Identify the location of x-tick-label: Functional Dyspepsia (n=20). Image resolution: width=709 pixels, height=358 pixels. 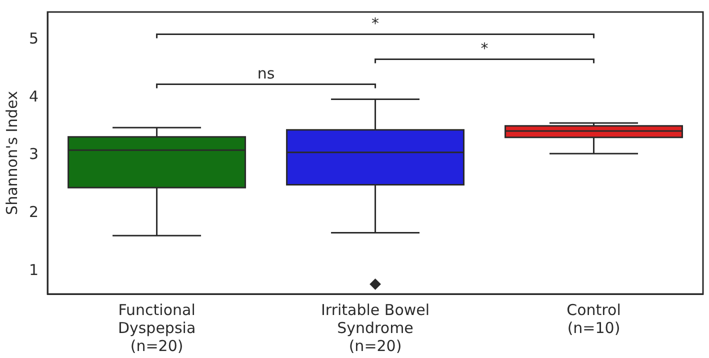
(157, 327).